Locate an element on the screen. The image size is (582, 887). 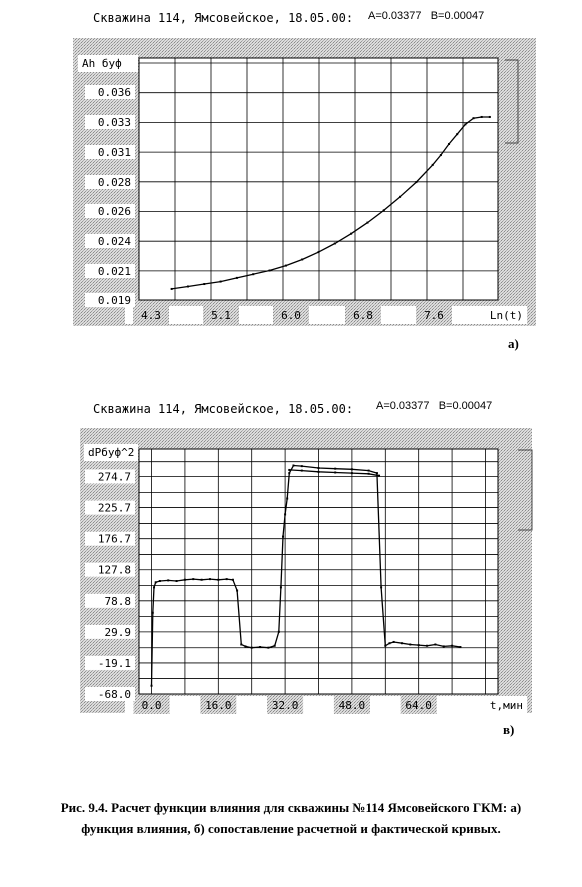
y-tick-label: 78.8 is located at coordinates (118, 601).